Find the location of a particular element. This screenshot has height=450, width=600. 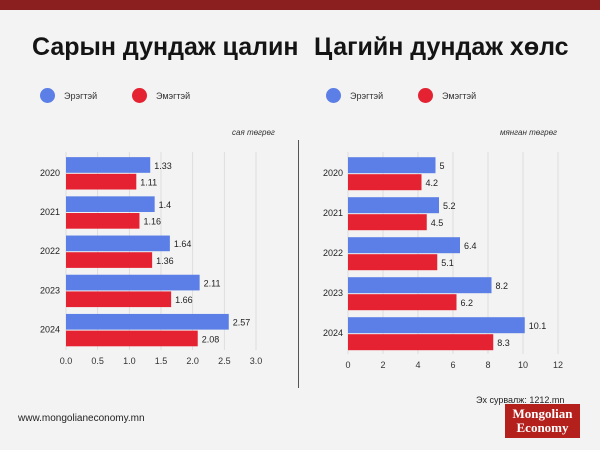

x-tick-label: 0 is located at coordinates (347, 365).